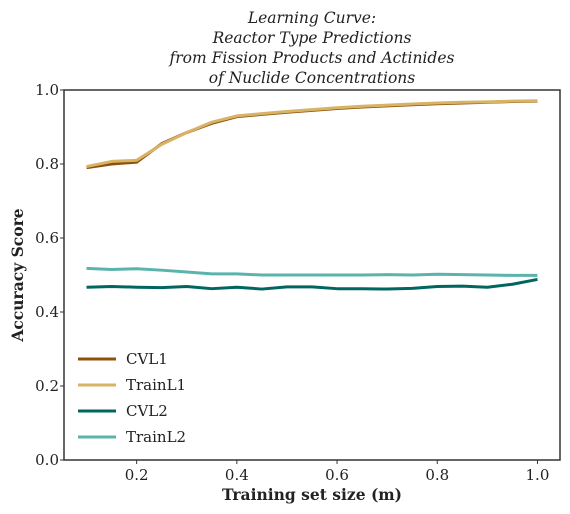 Image resolution: width=570 pixels, height=514 pixels. Describe the element at coordinates (49, 275) in the screenshot. I see `y-axis-ticks: 0.0 0.2 0.4 0.6 0.8 1.0` at that location.